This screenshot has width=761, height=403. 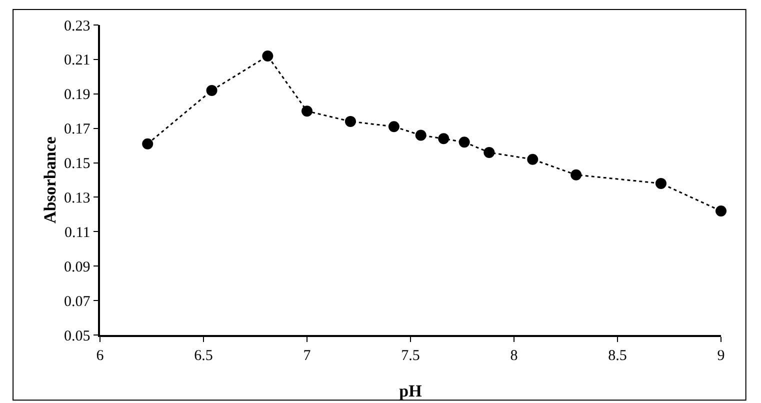 What do you see at coordinates (77, 232) in the screenshot?
I see `y-tick-label: 0.11` at bounding box center [77, 232].